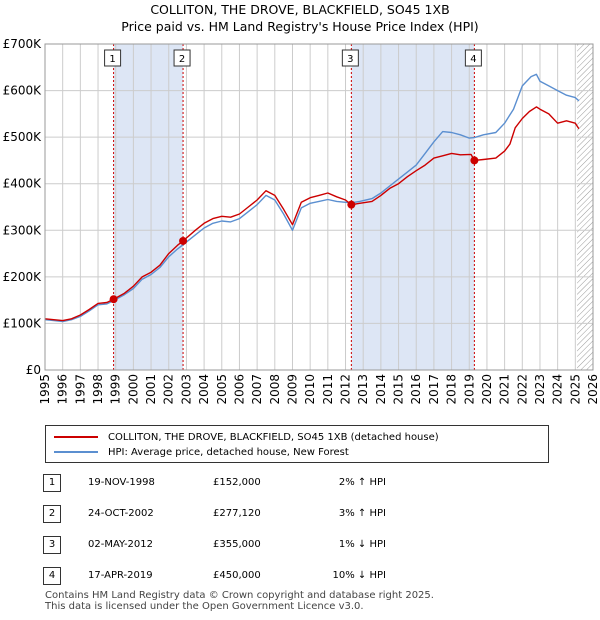 The height and width of the screenshot is (620, 600). Describe the element at coordinates (169, 389) in the screenshot. I see `x-tick-label: 2002` at that location.